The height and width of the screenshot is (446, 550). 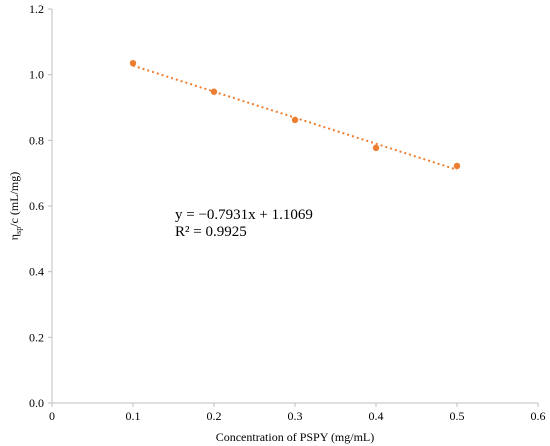 I want to click on x-tick-label: 0.5, so click(x=457, y=416).